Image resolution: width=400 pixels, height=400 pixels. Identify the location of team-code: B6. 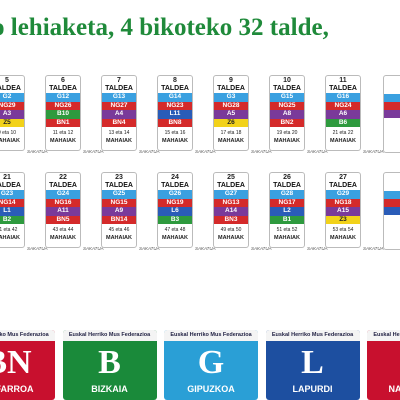
(343, 122).